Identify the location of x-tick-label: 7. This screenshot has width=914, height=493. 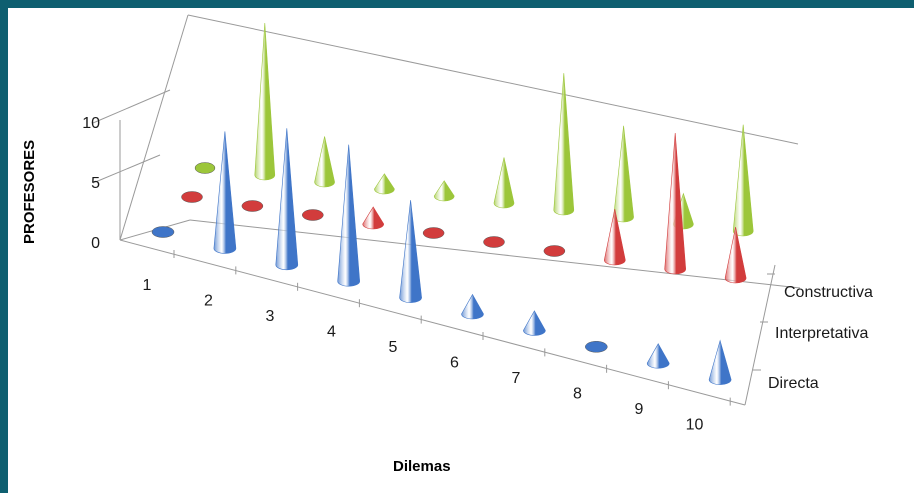
(516, 378).